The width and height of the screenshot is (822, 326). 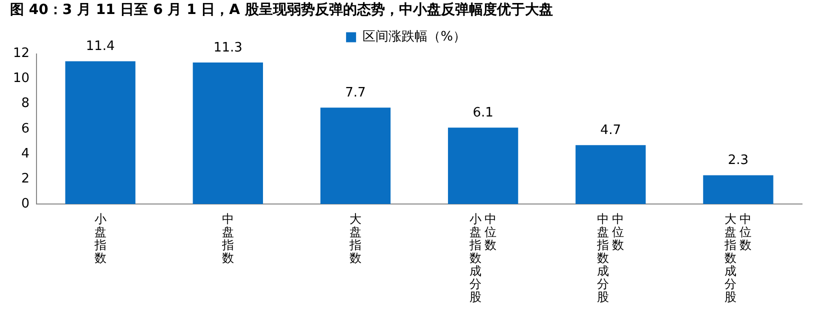 I want to click on data-label: 7.7, so click(x=355, y=92).